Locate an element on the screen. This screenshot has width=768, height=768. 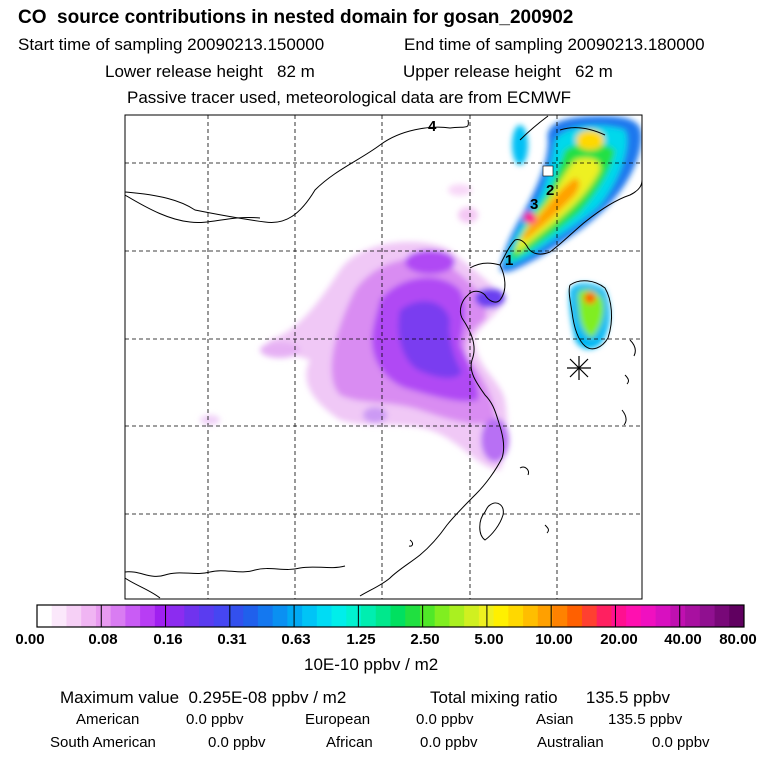
cb-label-0: 0.00 is located at coordinates (29, 639).